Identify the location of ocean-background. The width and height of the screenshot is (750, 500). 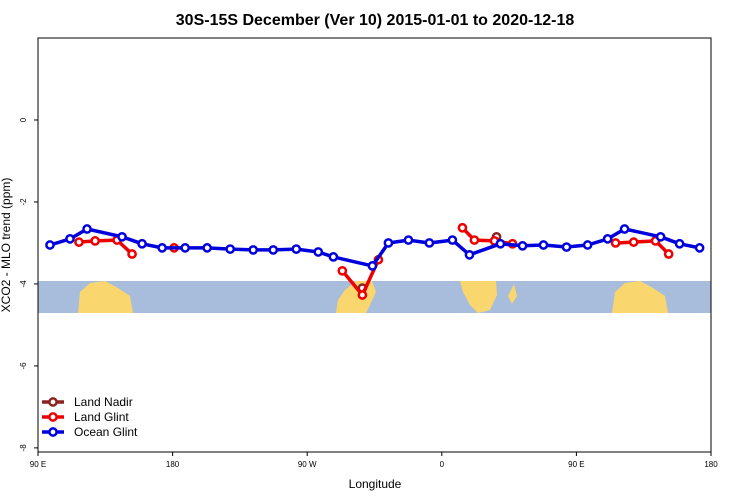
(374, 297).